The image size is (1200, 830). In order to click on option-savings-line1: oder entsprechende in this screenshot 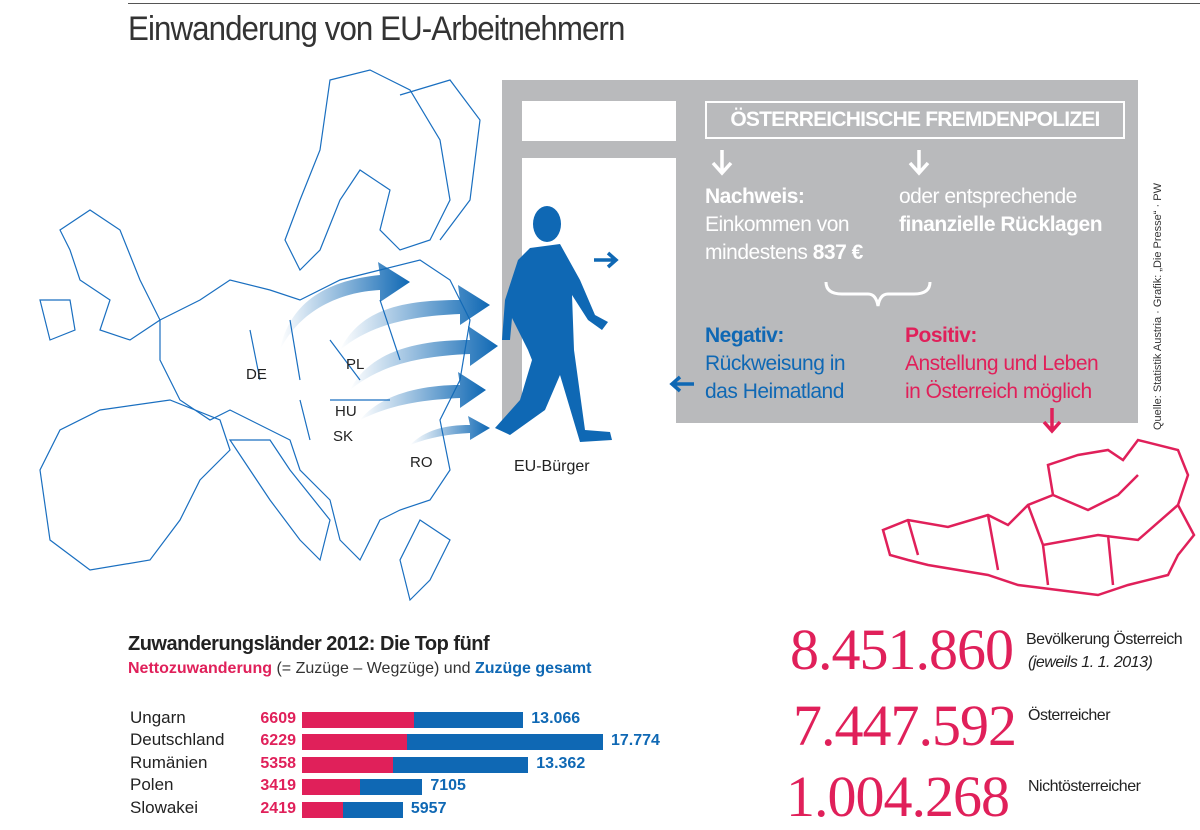, I will do `click(988, 196)`.